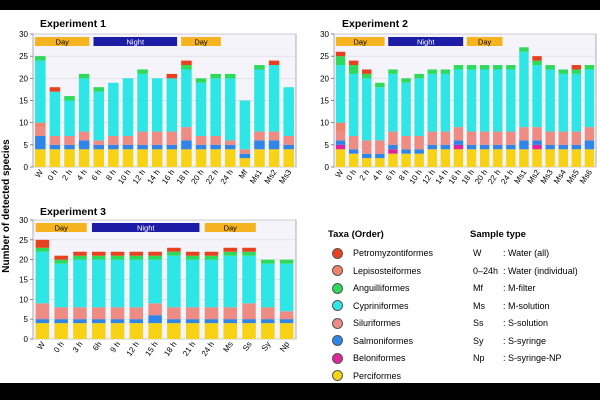 The height and width of the screenshot is (400, 600). What do you see at coordinates (478, 323) in the screenshot?
I see `sample-type-code: Ss` at bounding box center [478, 323].